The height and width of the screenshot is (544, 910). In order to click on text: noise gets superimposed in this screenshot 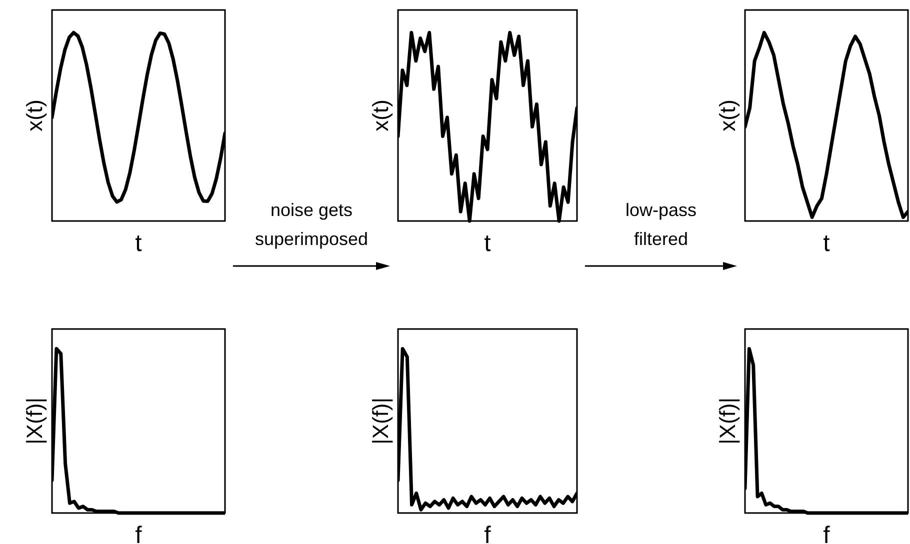, I will do `click(311, 224)`.